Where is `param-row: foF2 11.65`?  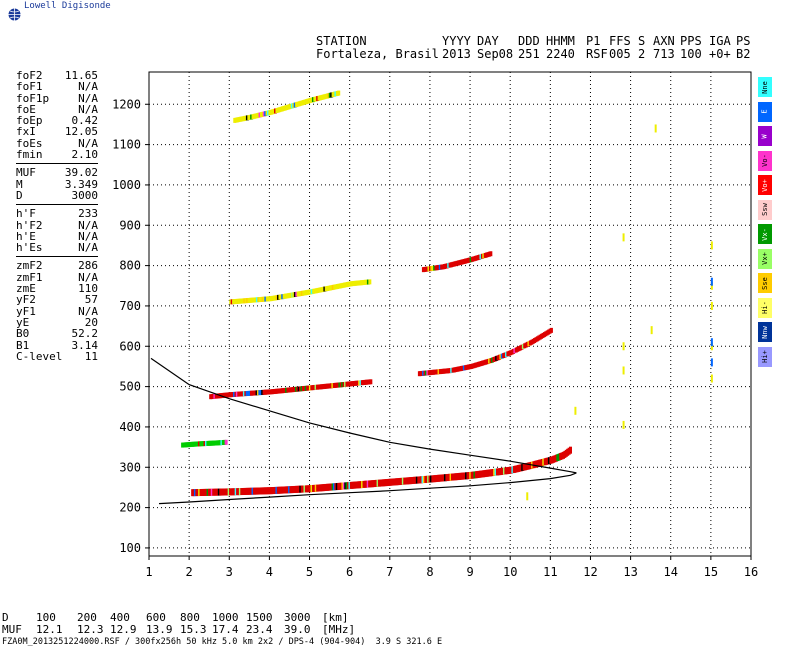 param-row: foF2 11.65 is located at coordinates (57, 76).